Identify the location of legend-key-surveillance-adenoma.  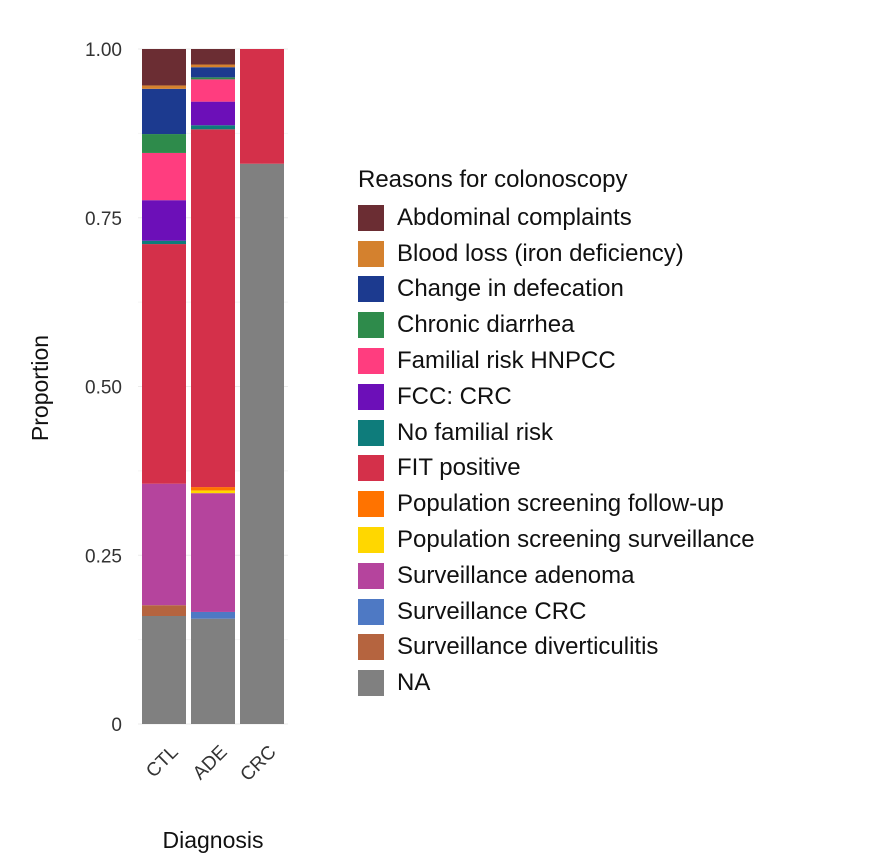
(371, 575).